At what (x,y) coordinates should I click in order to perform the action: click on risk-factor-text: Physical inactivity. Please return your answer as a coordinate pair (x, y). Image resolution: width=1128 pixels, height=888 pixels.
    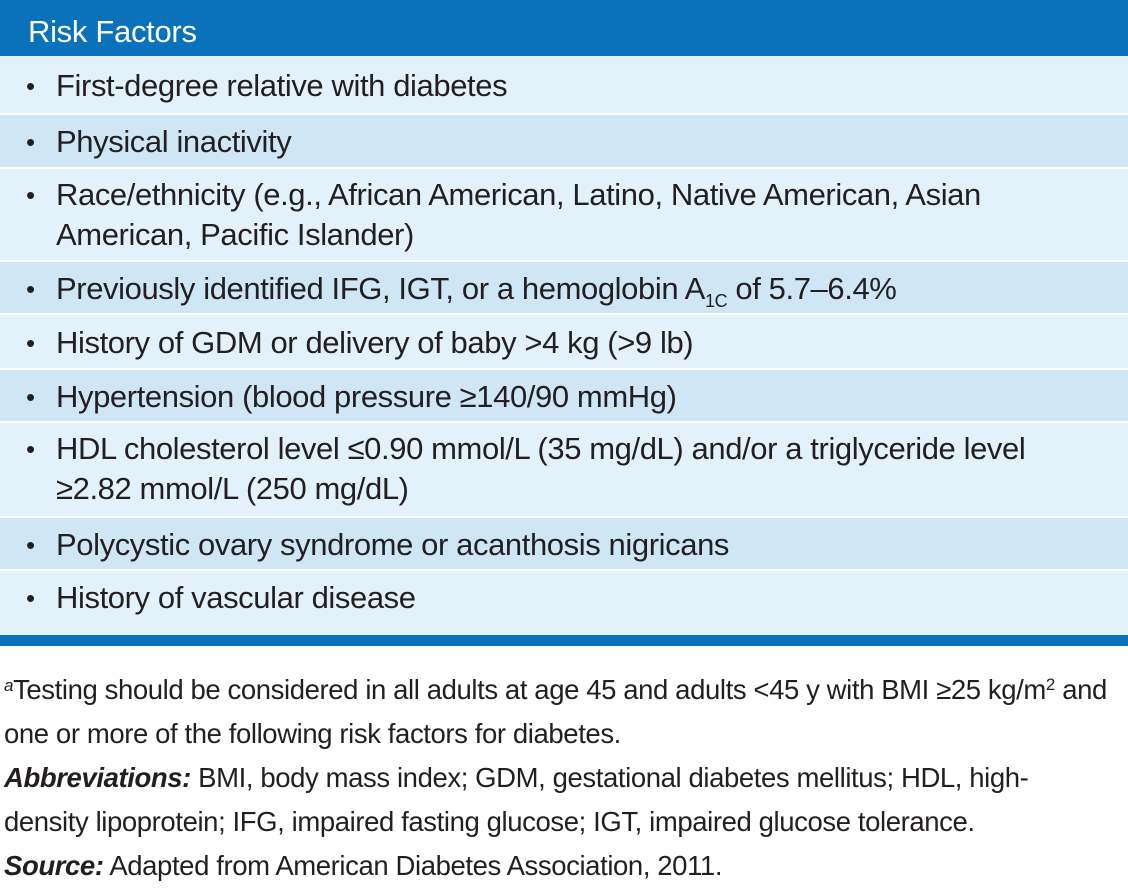
    Looking at the image, I should click on (174, 141).